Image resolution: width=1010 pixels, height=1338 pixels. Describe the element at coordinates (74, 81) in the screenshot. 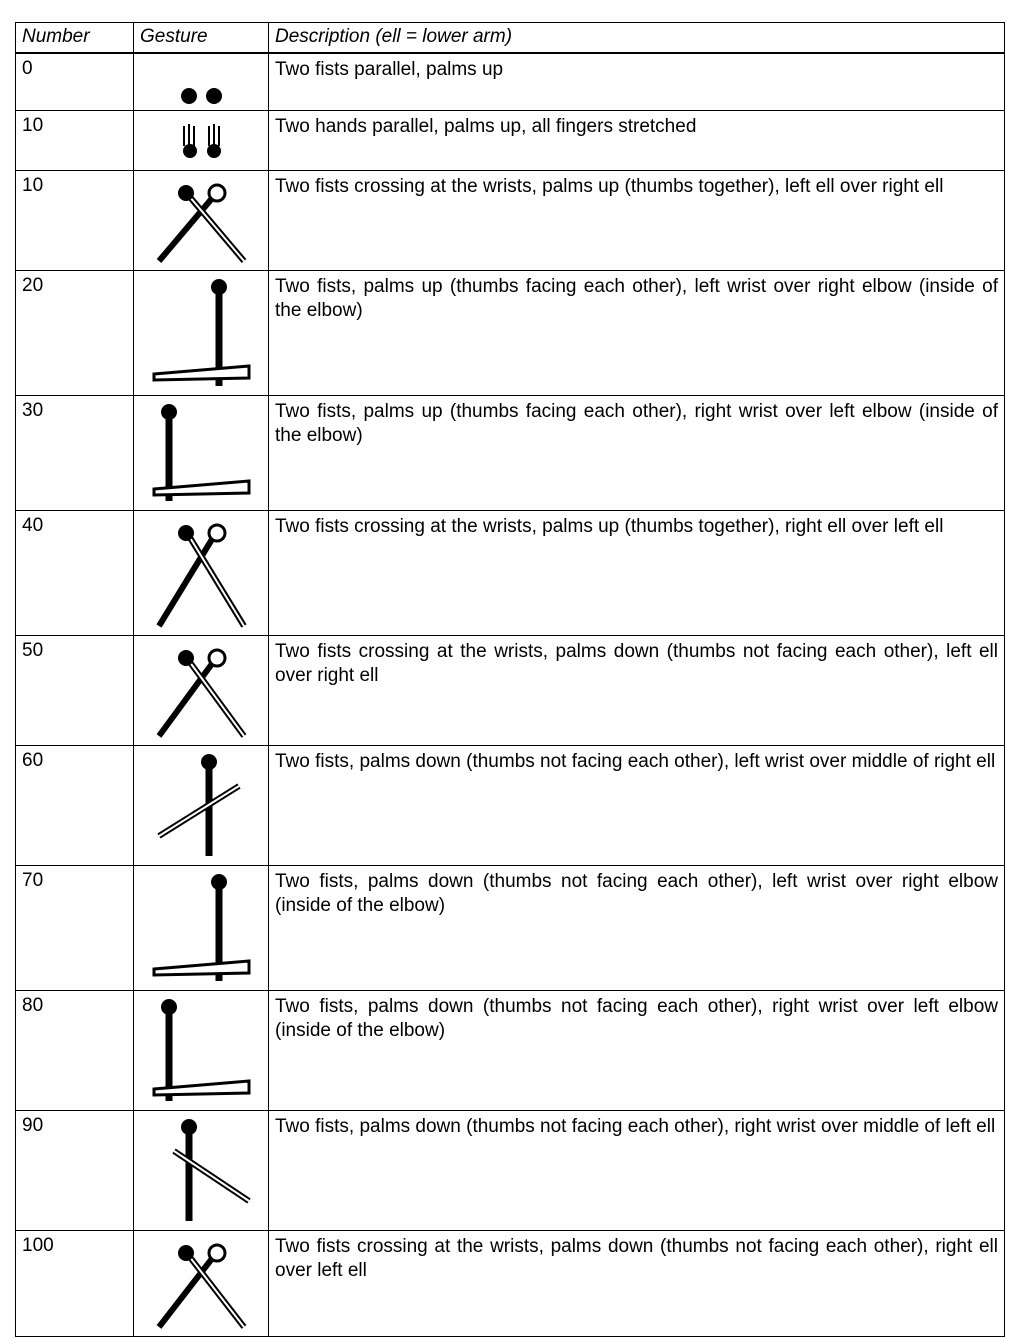

I see `number-cell: 0` at that location.